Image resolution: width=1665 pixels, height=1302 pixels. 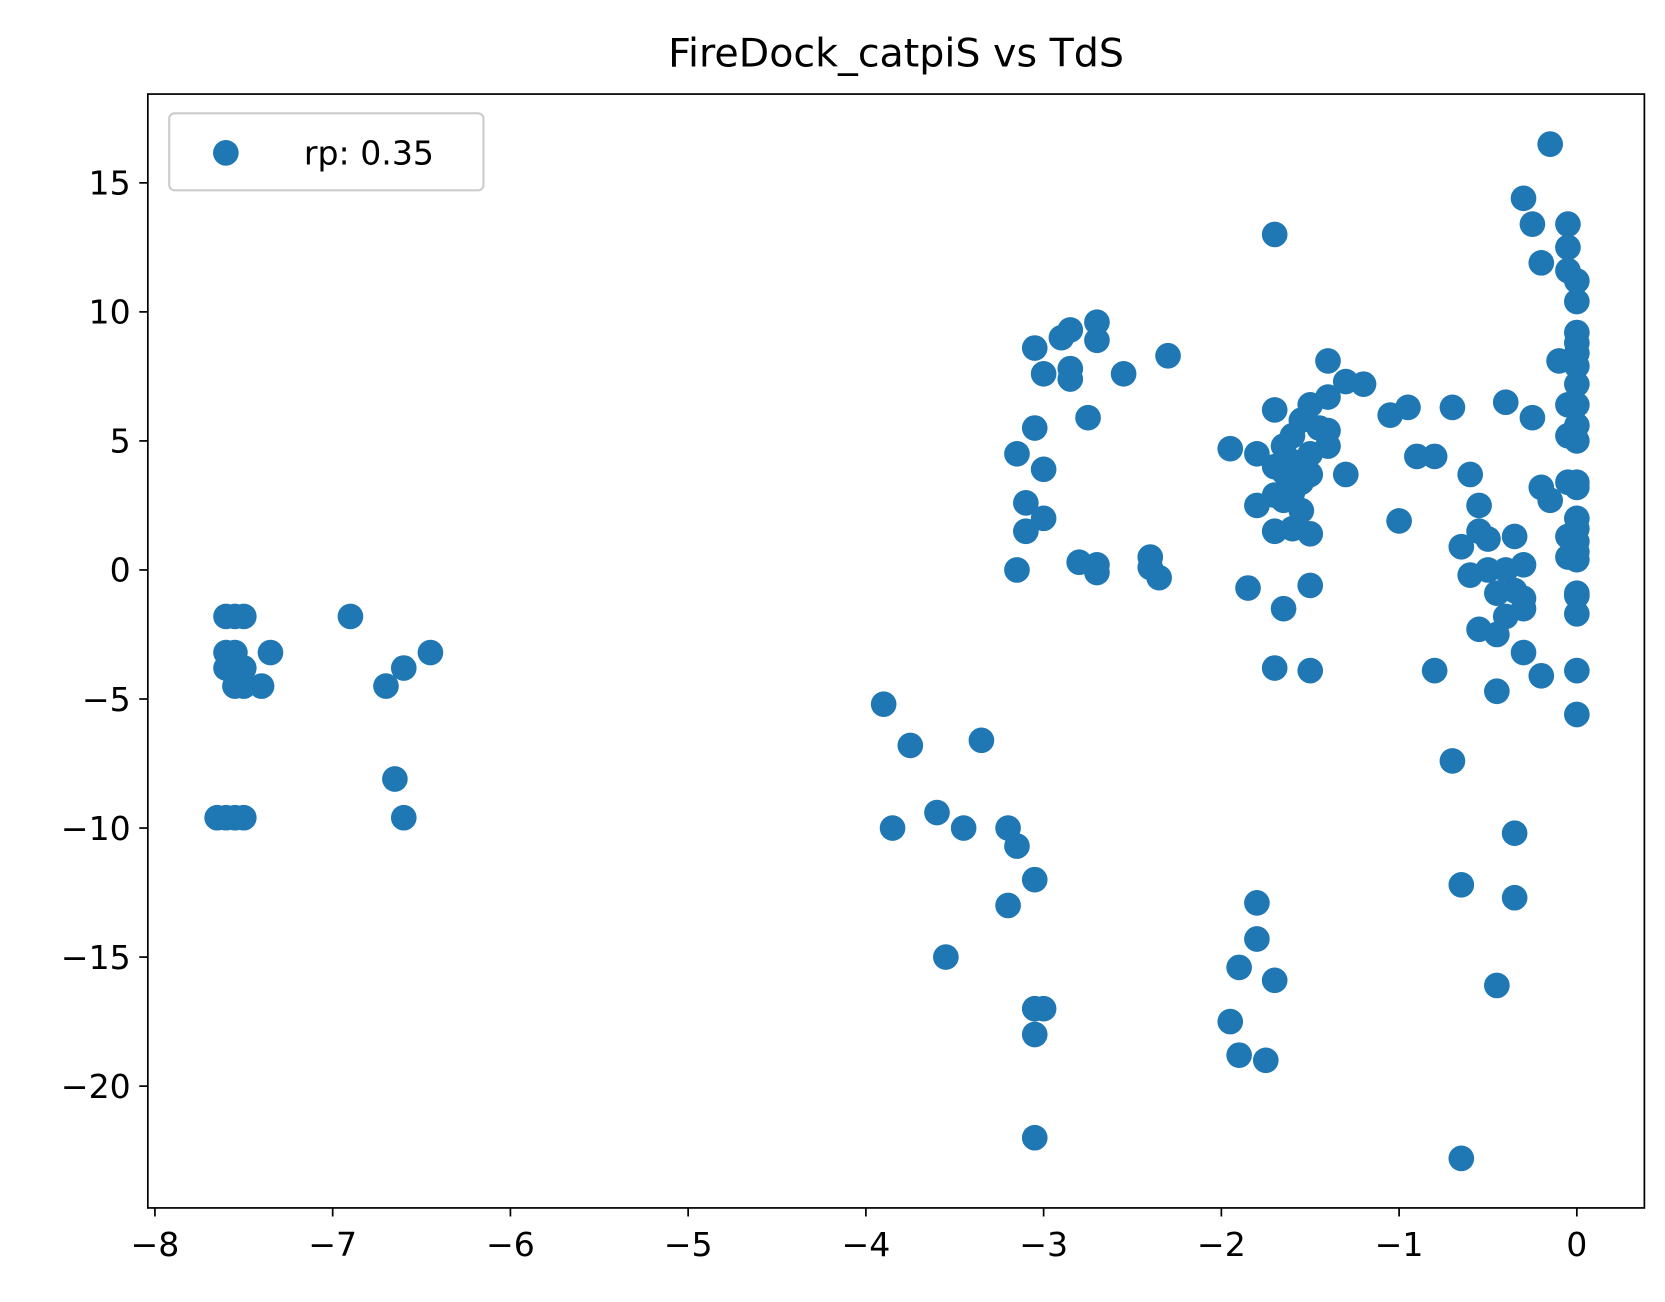 I want to click on y-tick-label: 15, so click(x=110, y=183).